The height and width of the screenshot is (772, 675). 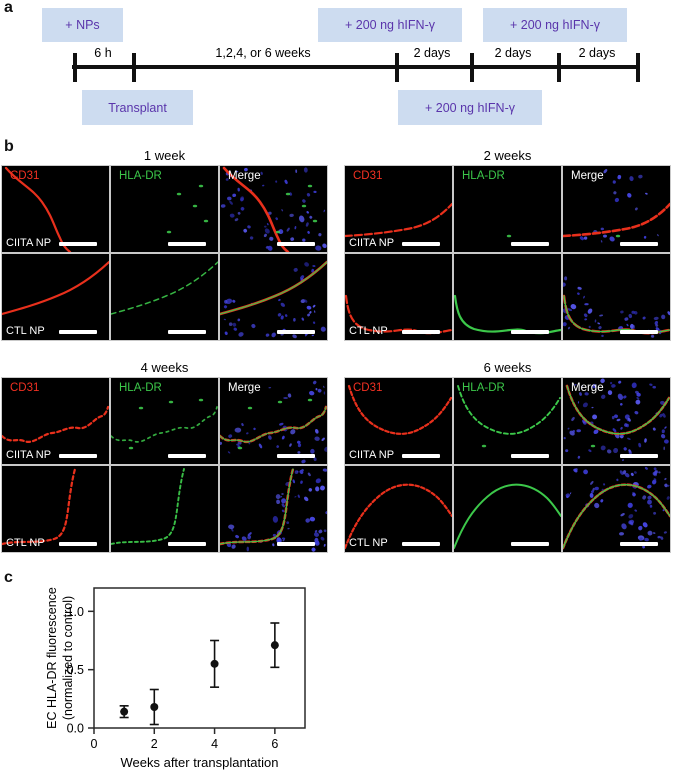 I want to click on group-title: 6 weeks, so click(x=507, y=367).